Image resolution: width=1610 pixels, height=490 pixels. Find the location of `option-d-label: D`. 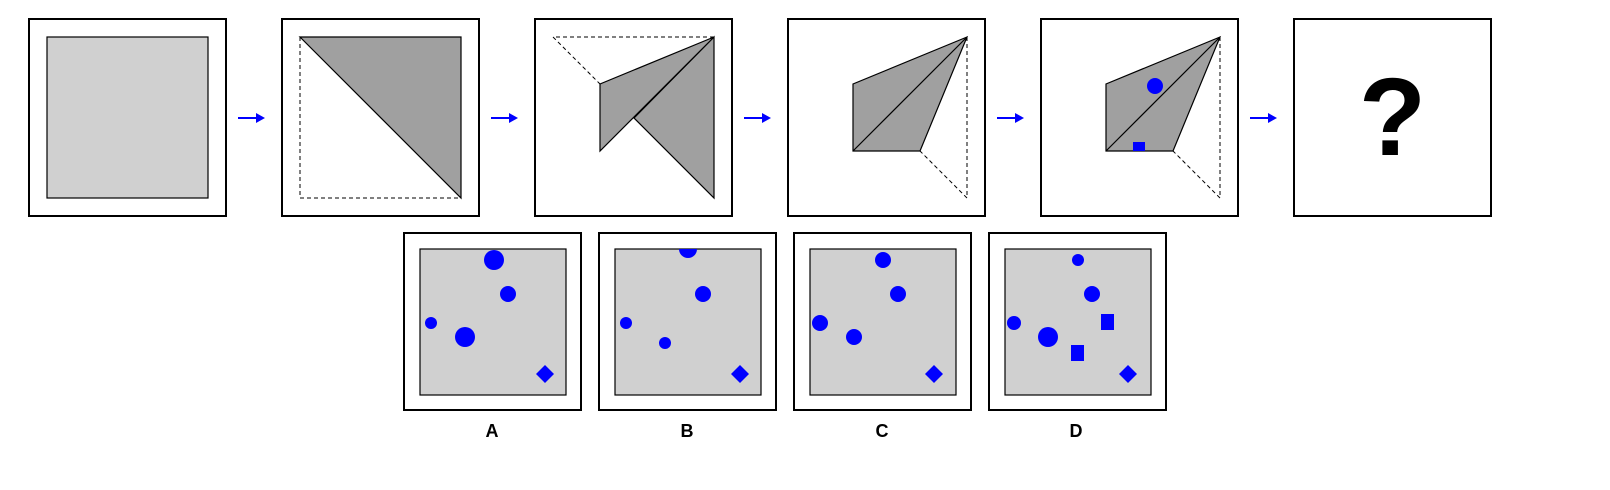

option-d-label: D is located at coordinates (1076, 431).